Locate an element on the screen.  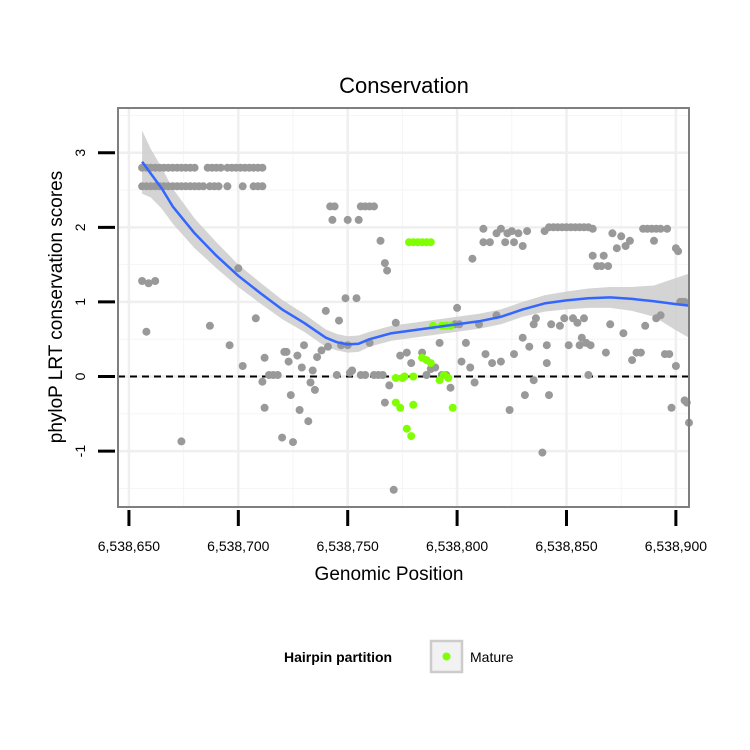
y-tick-label: -1 is located at coordinates (80, 451).